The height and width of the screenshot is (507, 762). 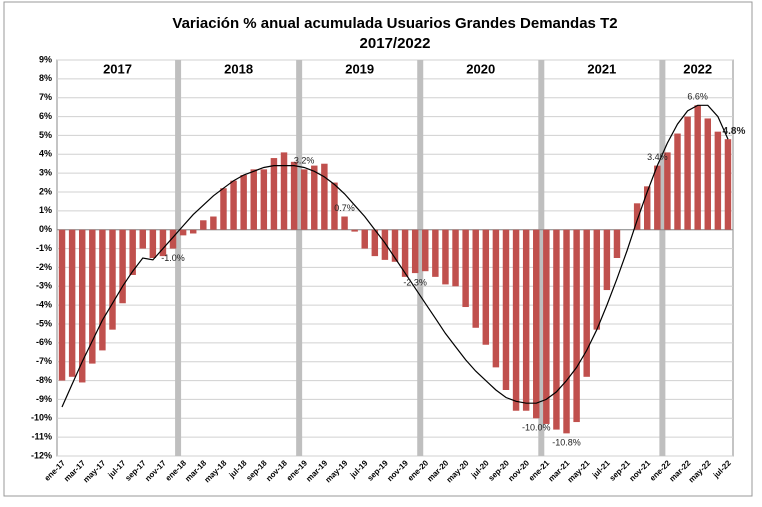 I want to click on y-tick-label: 4%, so click(x=45, y=154).